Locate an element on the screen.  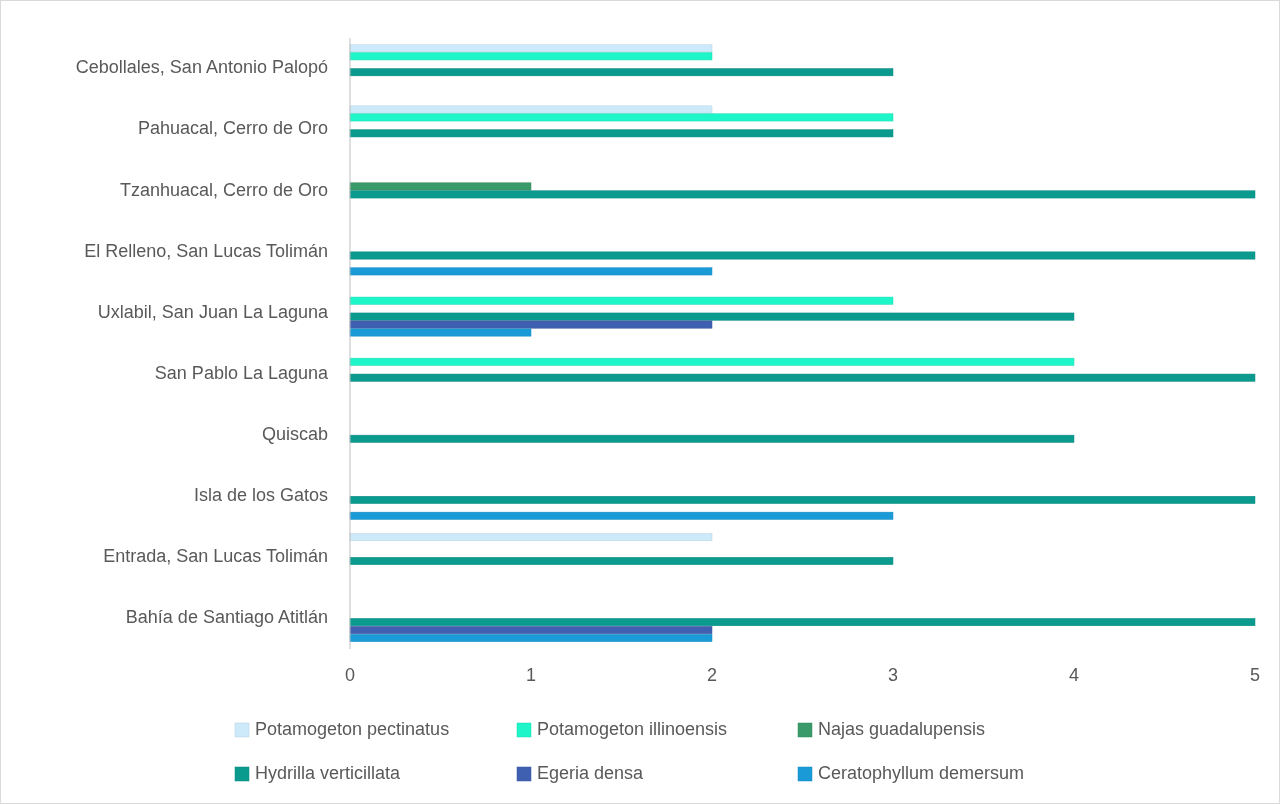
x-tick-label: 2 is located at coordinates (712, 675).